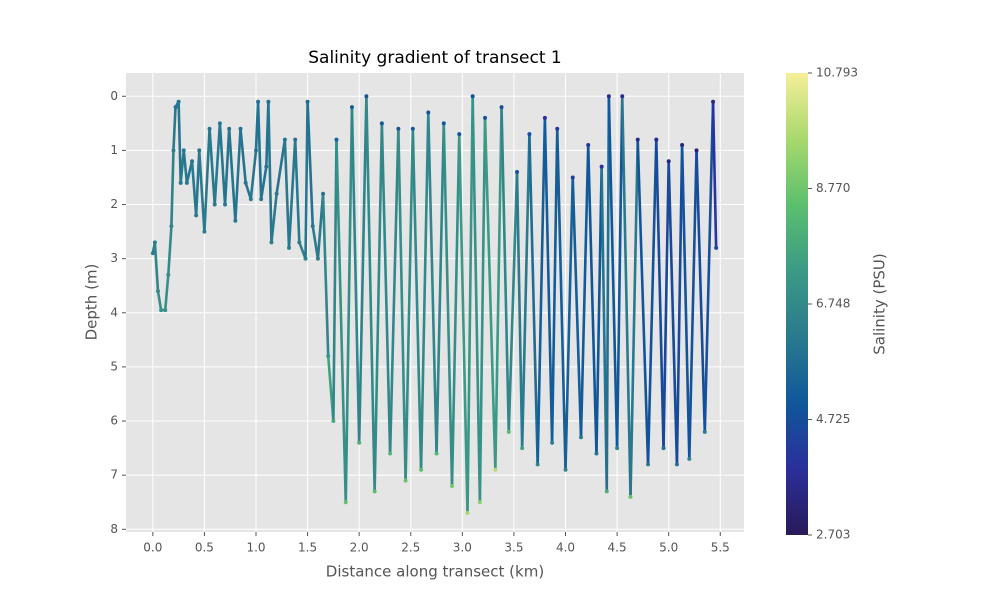 The image size is (1000, 600). What do you see at coordinates (833, 304) in the screenshot?
I see `colorbar-tick-label: 6.748` at bounding box center [833, 304].